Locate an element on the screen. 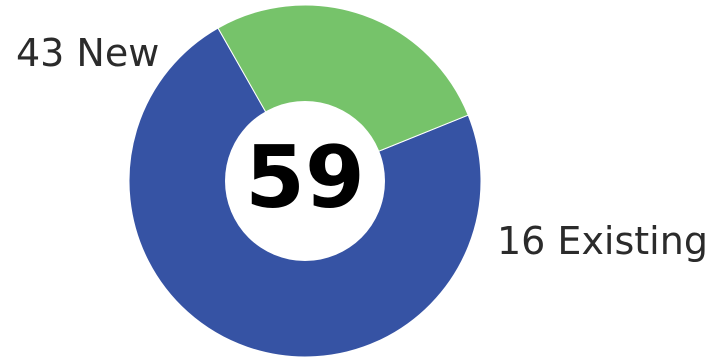 The width and height of the screenshot is (711, 358). donut-hole is located at coordinates (305, 181).